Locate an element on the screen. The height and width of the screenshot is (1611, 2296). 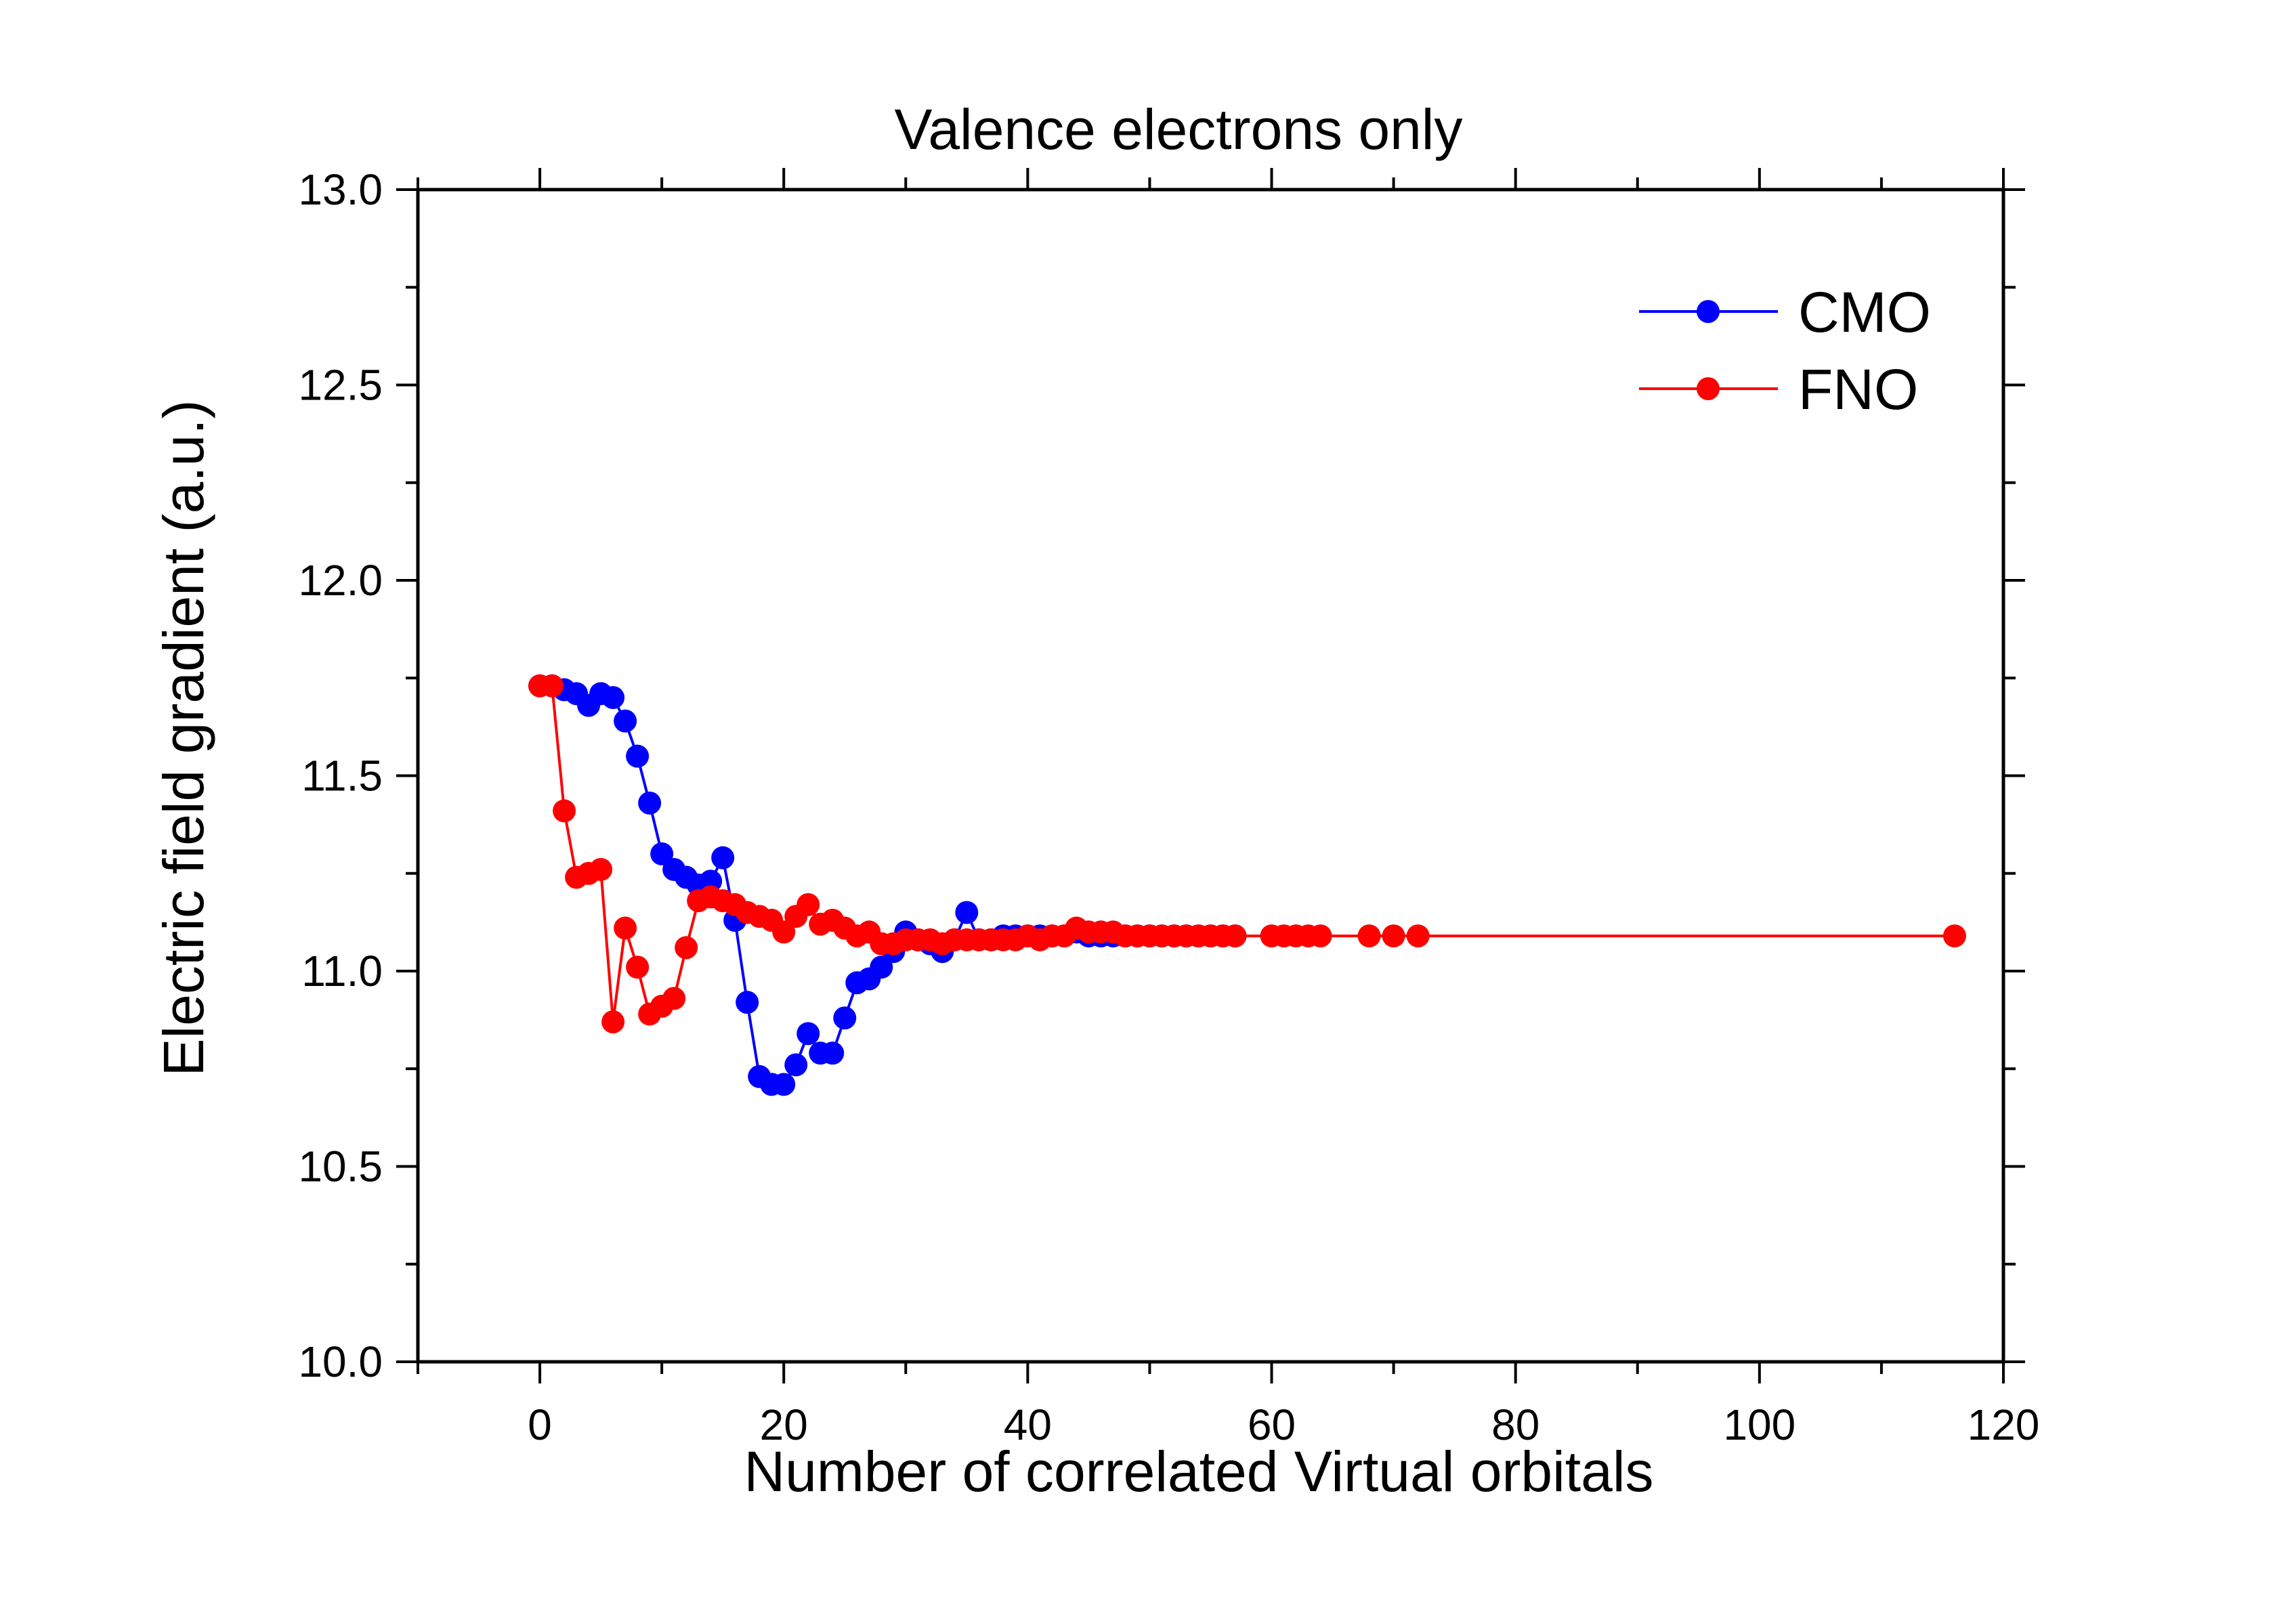
y-tick-label: 12.0 is located at coordinates (340, 580).